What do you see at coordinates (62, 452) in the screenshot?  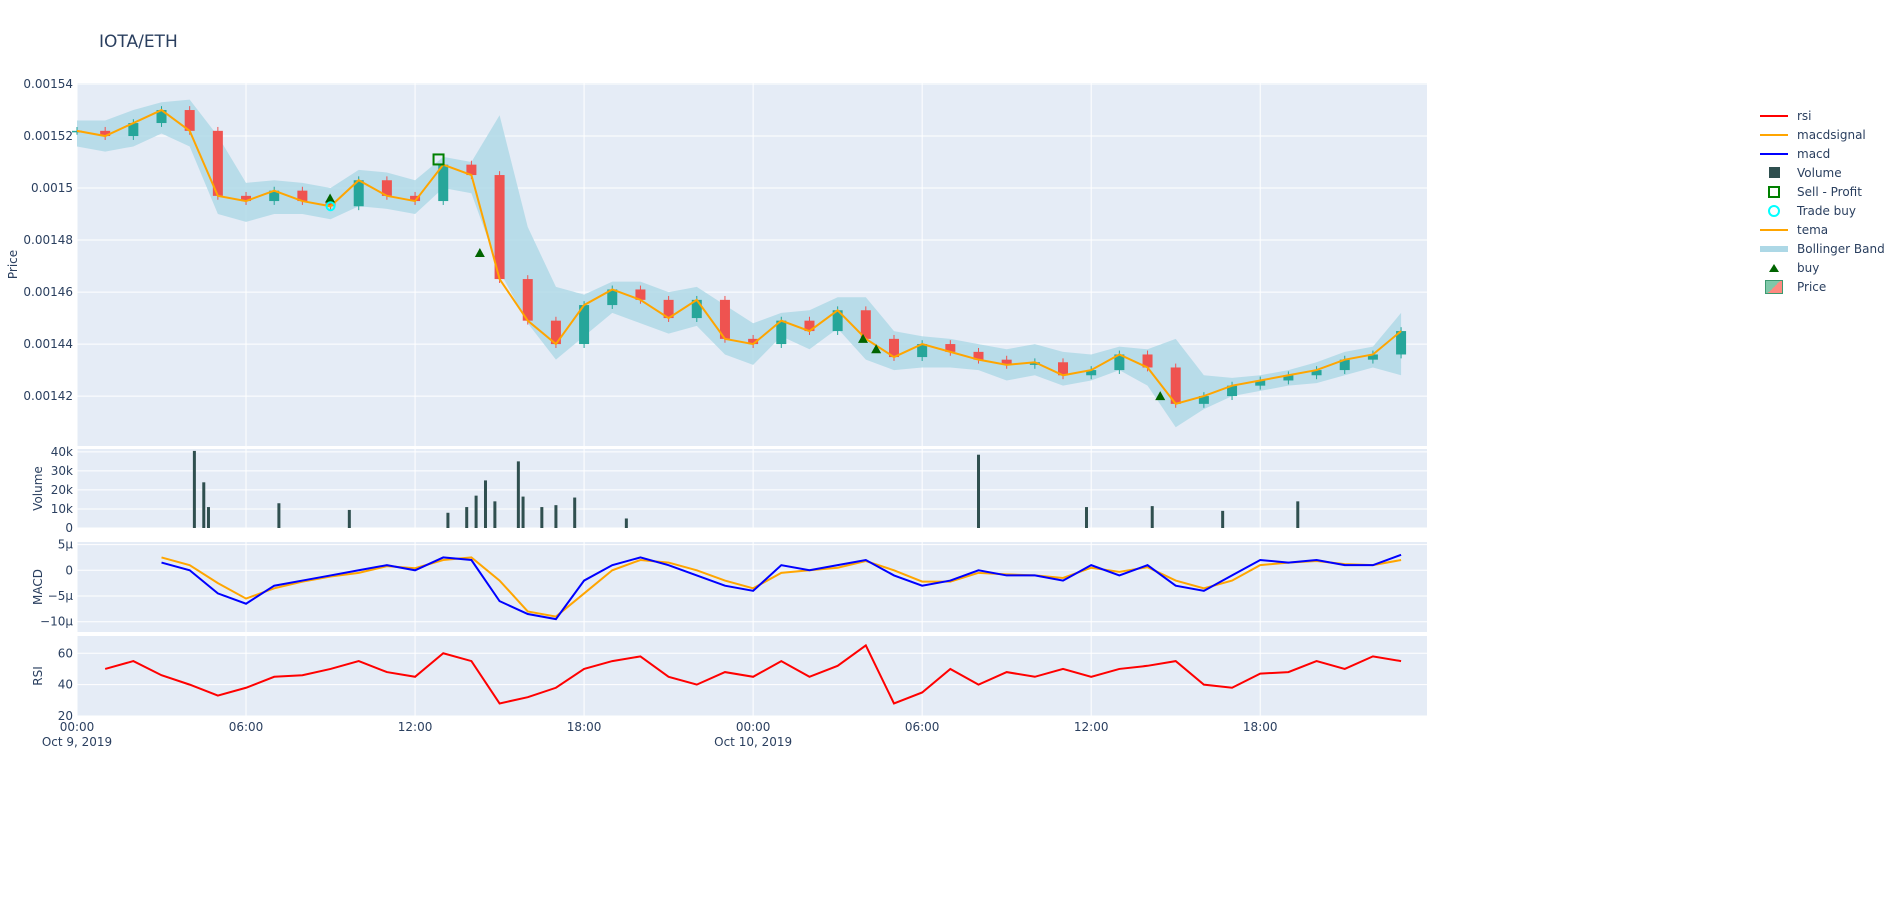 I see `y-tick-label: 40k` at bounding box center [62, 452].